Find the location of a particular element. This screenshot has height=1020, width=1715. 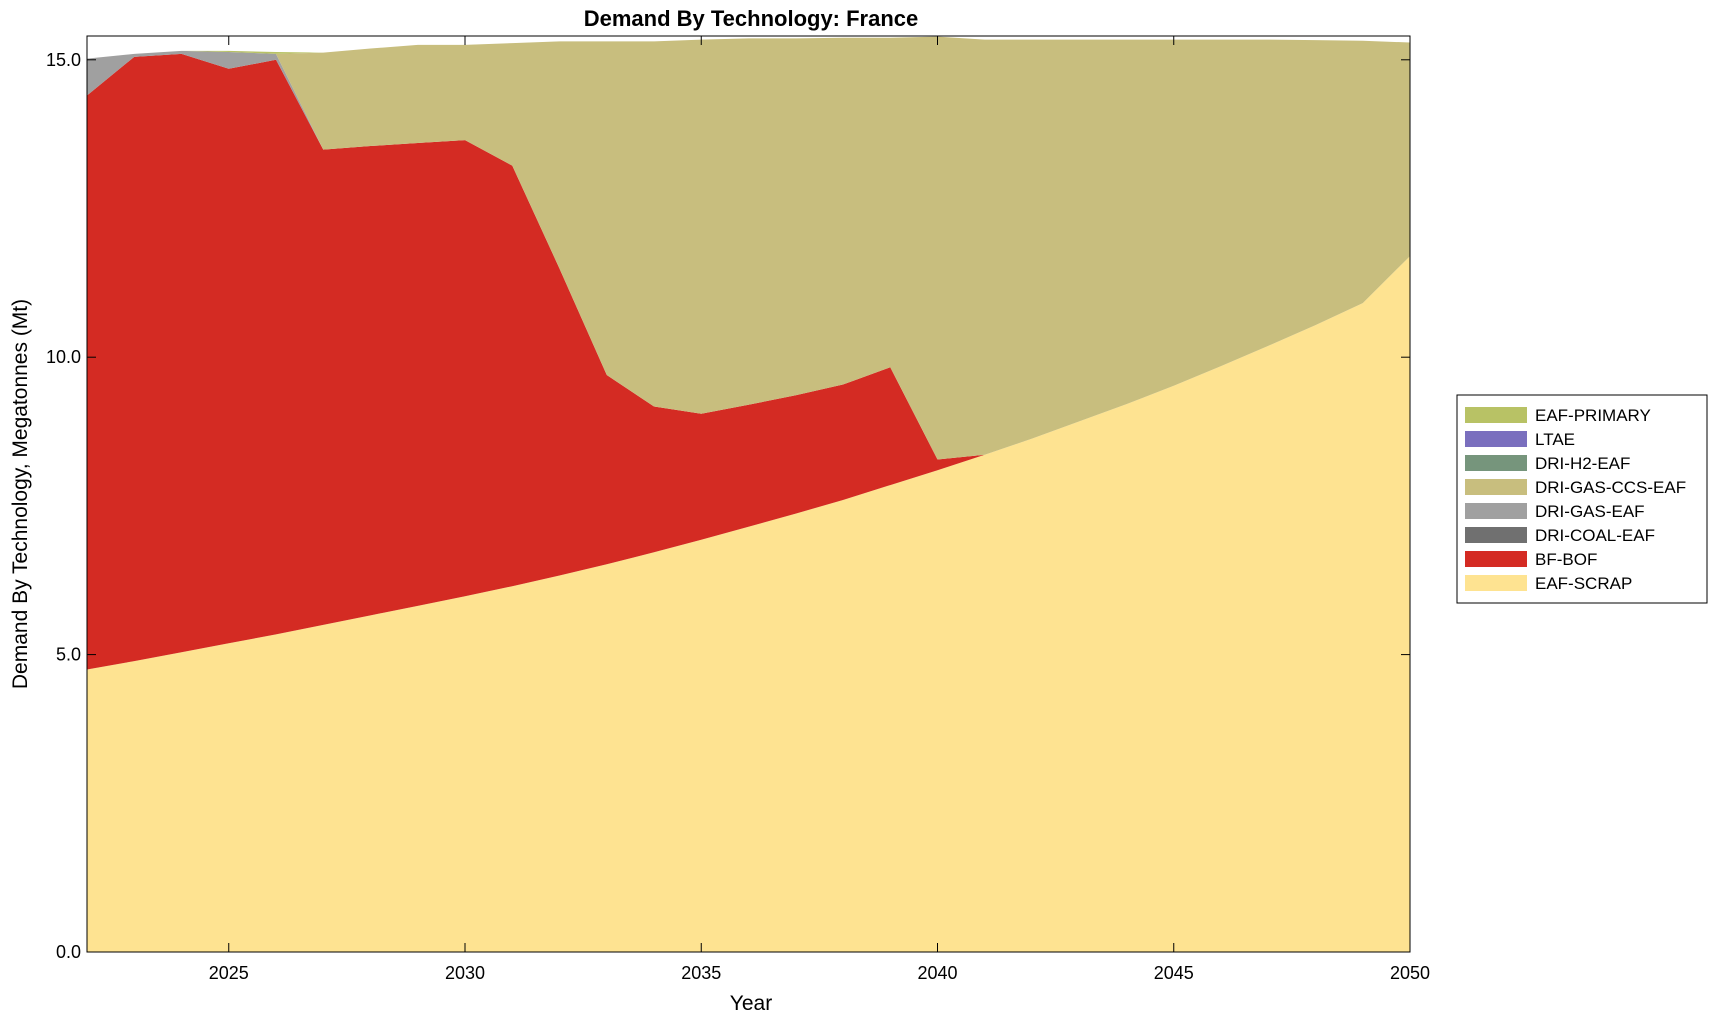

legend-box is located at coordinates (1582, 499).